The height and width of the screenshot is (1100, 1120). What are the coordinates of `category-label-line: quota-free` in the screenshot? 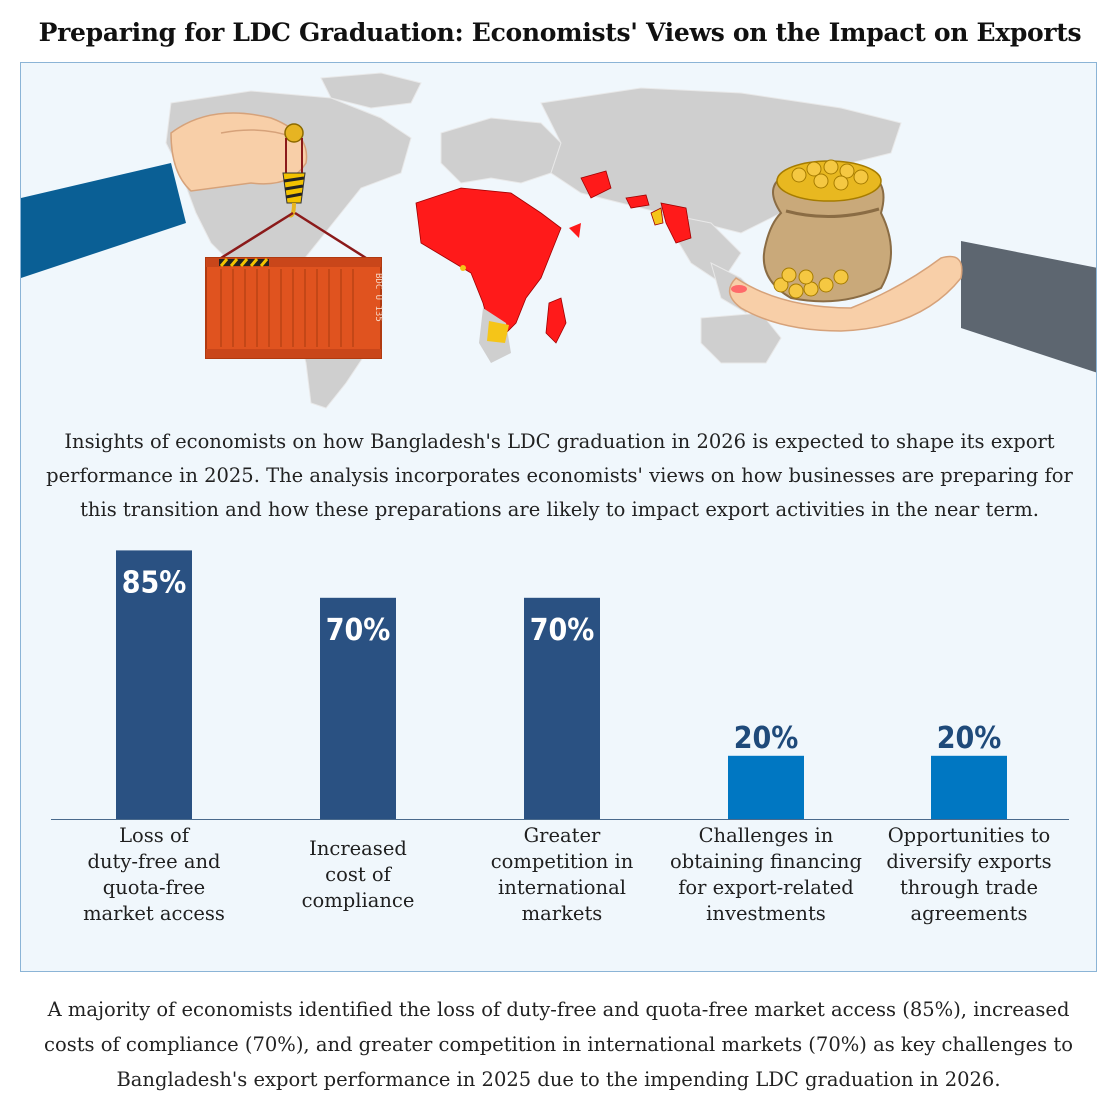 It's located at (154, 887).